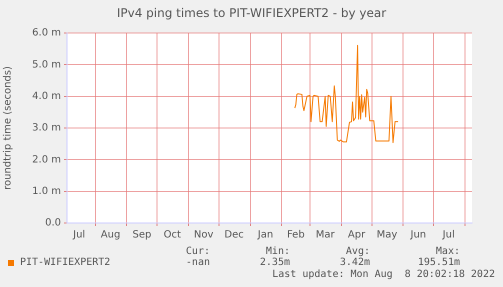 This screenshot has width=503, height=287. Describe the element at coordinates (383, 274) in the screenshot. I see `text: Last update: Mon Aug 8 20:02:18 2022` at that location.